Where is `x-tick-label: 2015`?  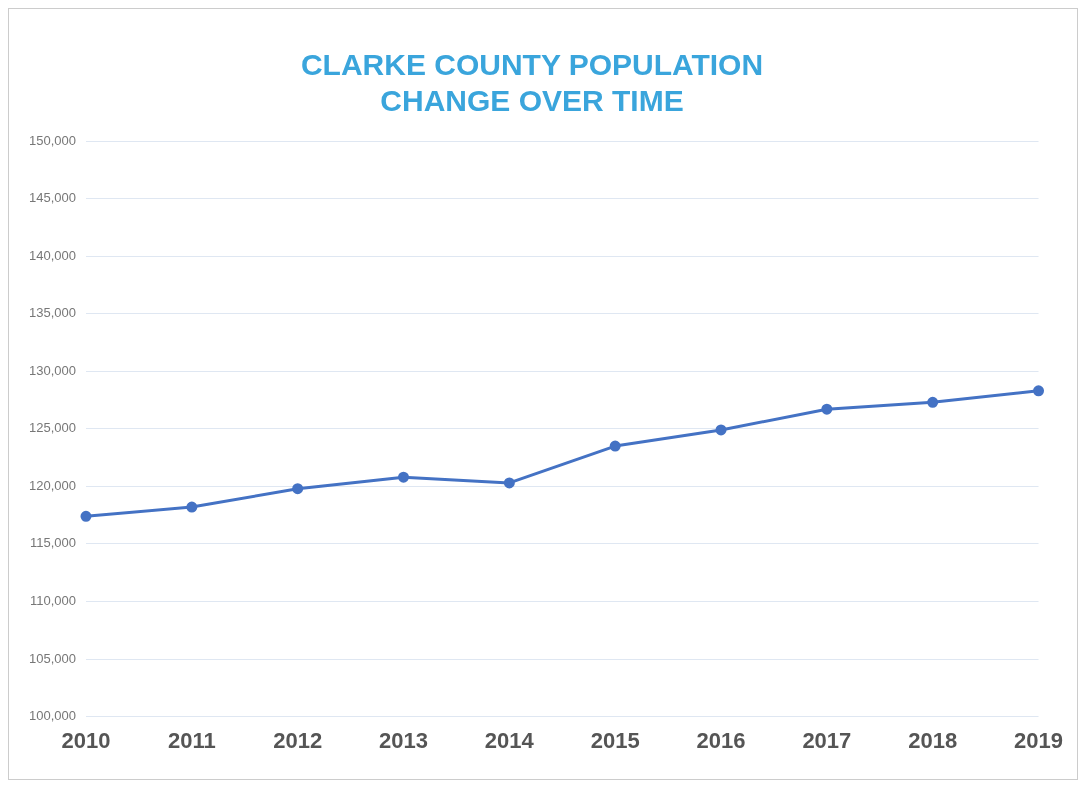 x-tick-label: 2015 is located at coordinates (615, 740).